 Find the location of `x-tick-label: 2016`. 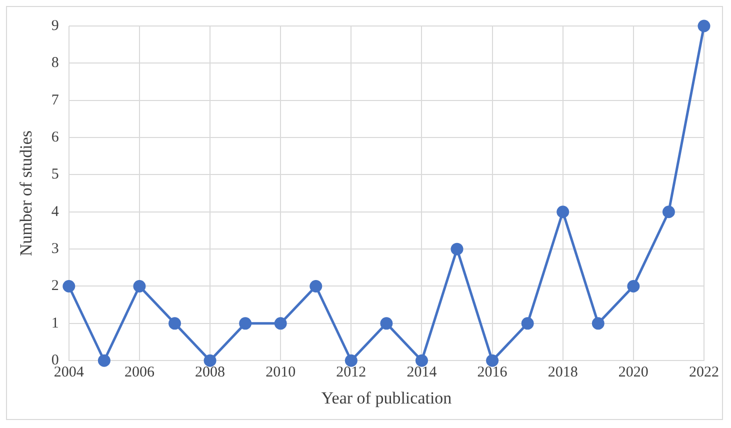

x-tick-label: 2016 is located at coordinates (492, 372).